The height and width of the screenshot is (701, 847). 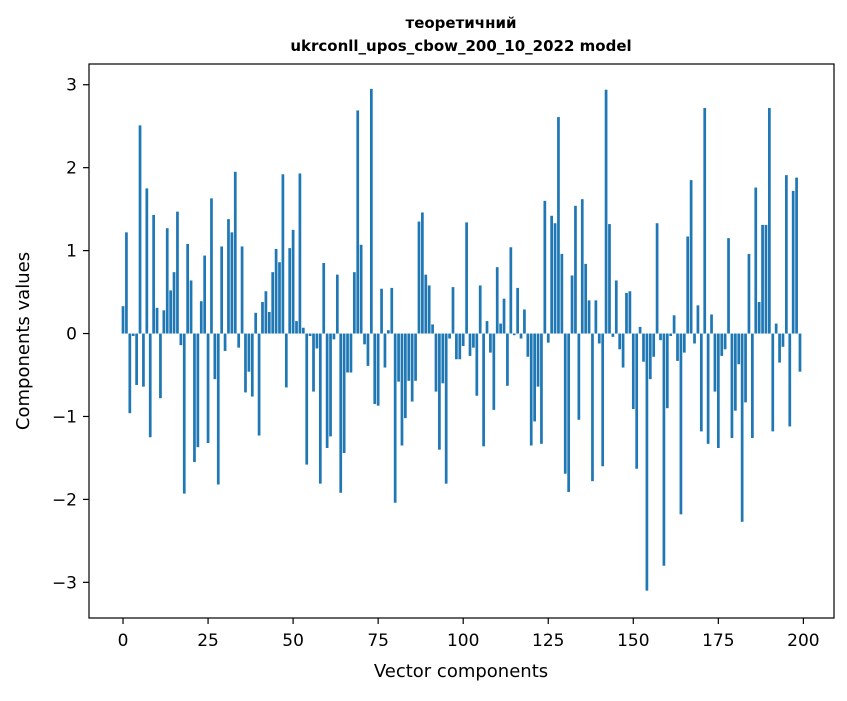 I want to click on y-tick-label: 2, so click(x=71, y=169).